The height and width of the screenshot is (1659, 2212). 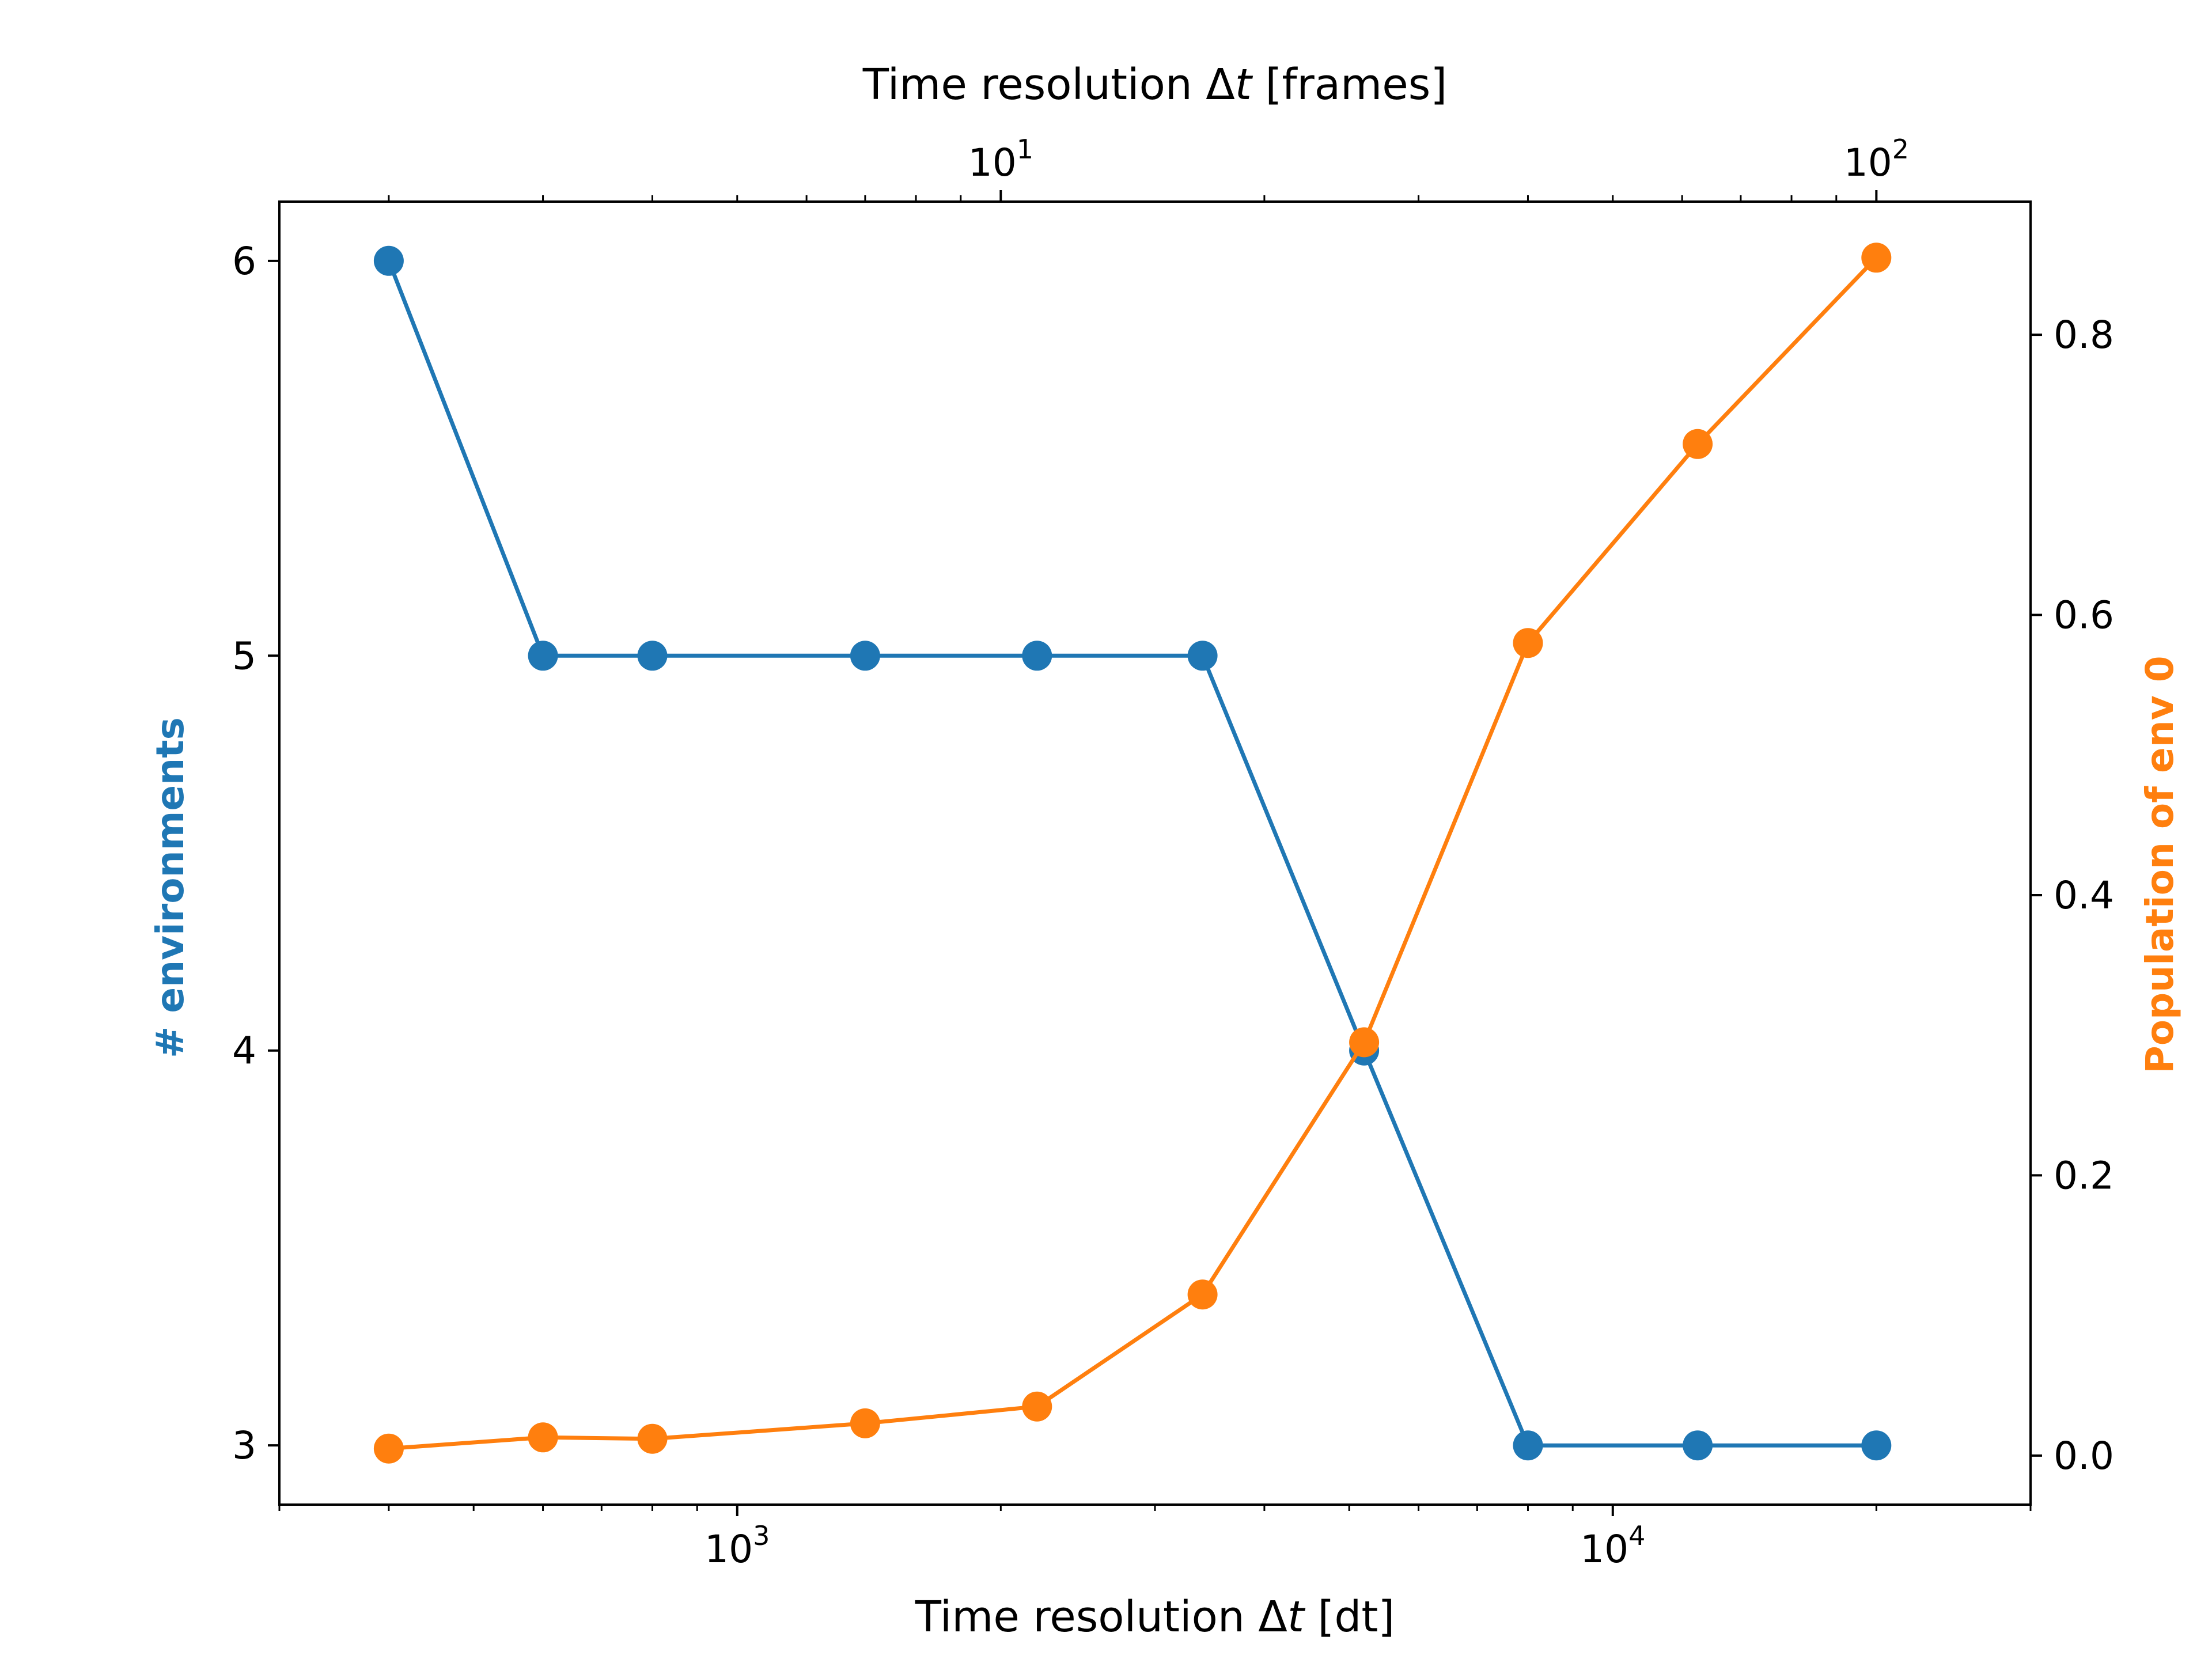 I want to click on x-tick-label: 10³, so click(x=737, y=1545).